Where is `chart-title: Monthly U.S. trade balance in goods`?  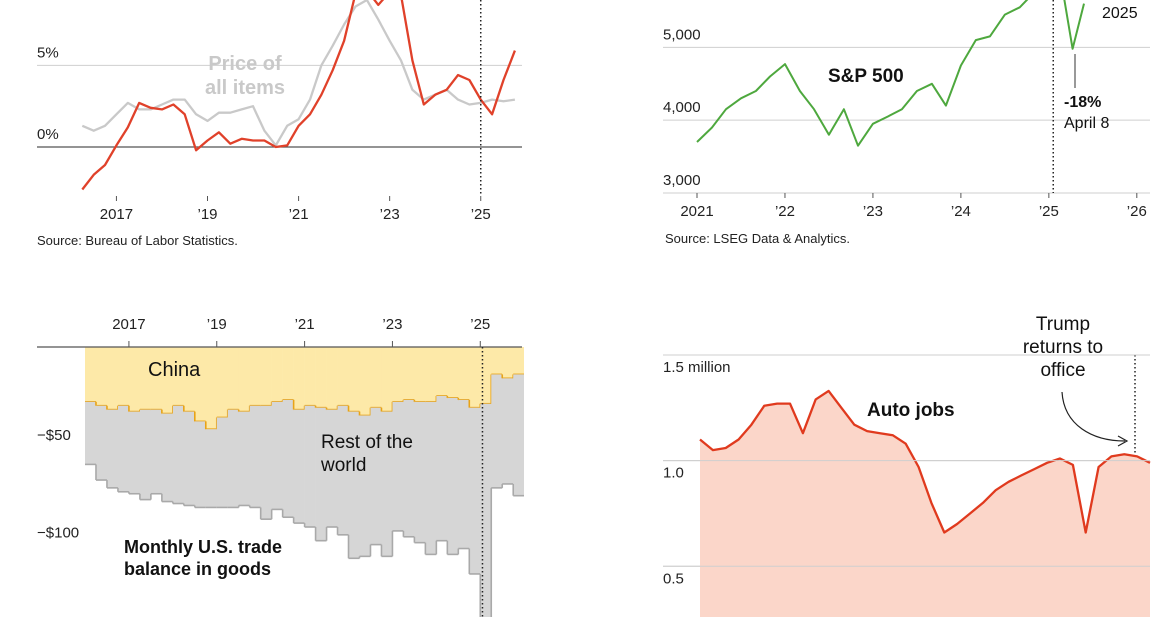
chart-title: Monthly U.S. trade balance in goods is located at coordinates (203, 558).